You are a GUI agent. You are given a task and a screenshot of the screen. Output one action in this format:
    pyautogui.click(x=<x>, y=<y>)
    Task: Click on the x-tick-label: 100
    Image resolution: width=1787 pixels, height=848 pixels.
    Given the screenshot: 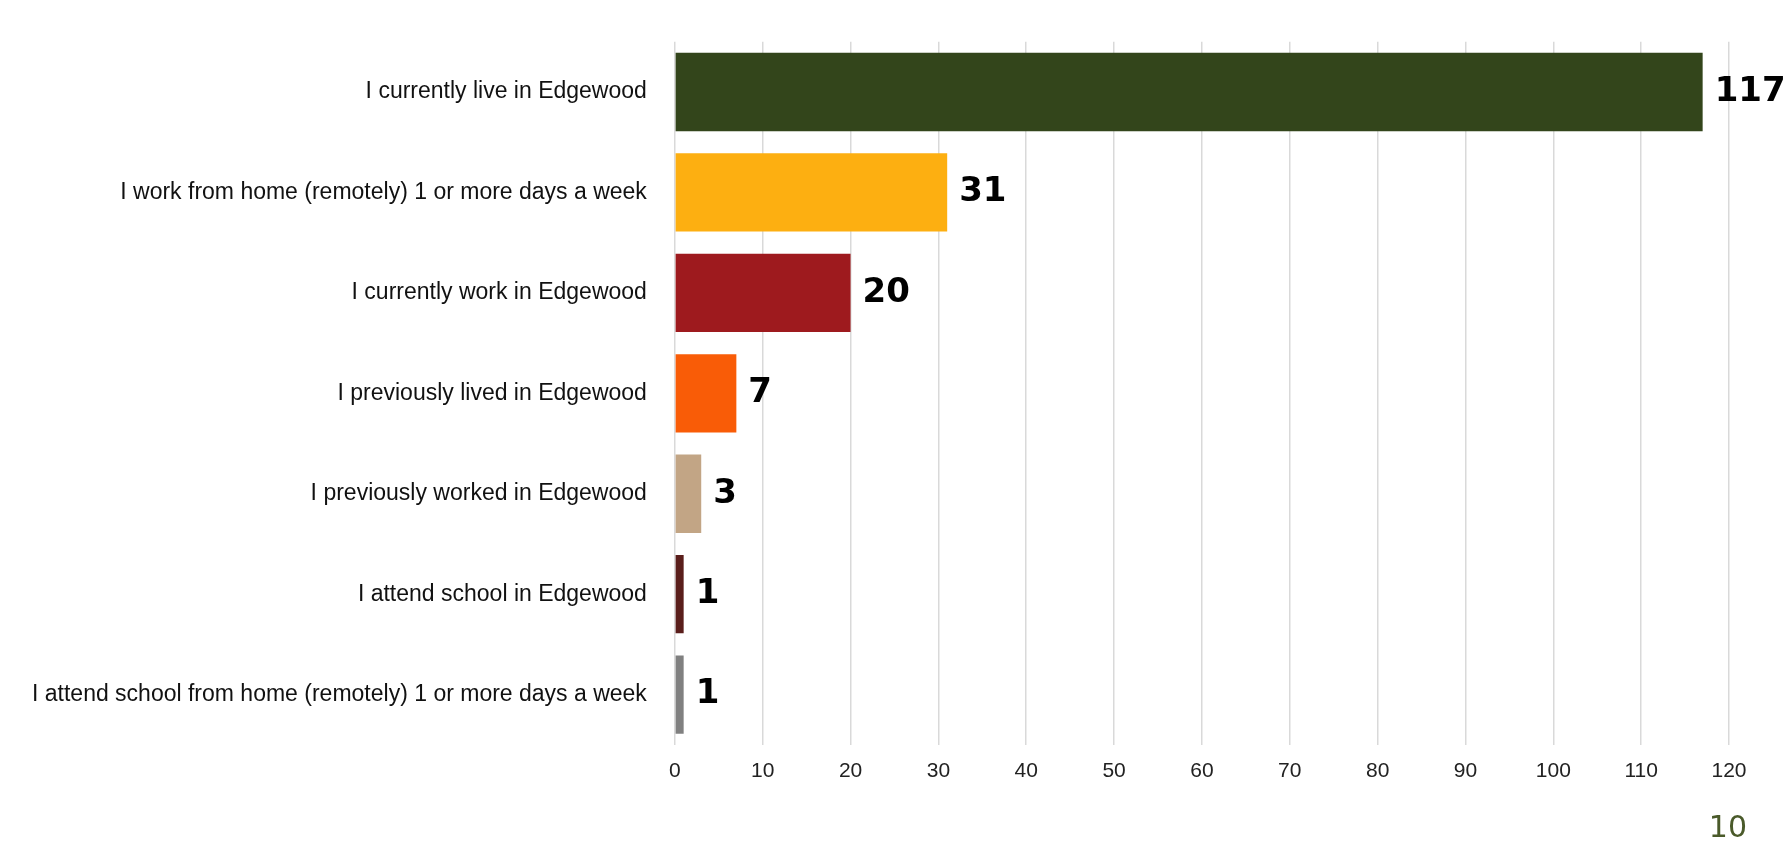 What is the action you would take?
    pyautogui.click(x=1553, y=770)
    